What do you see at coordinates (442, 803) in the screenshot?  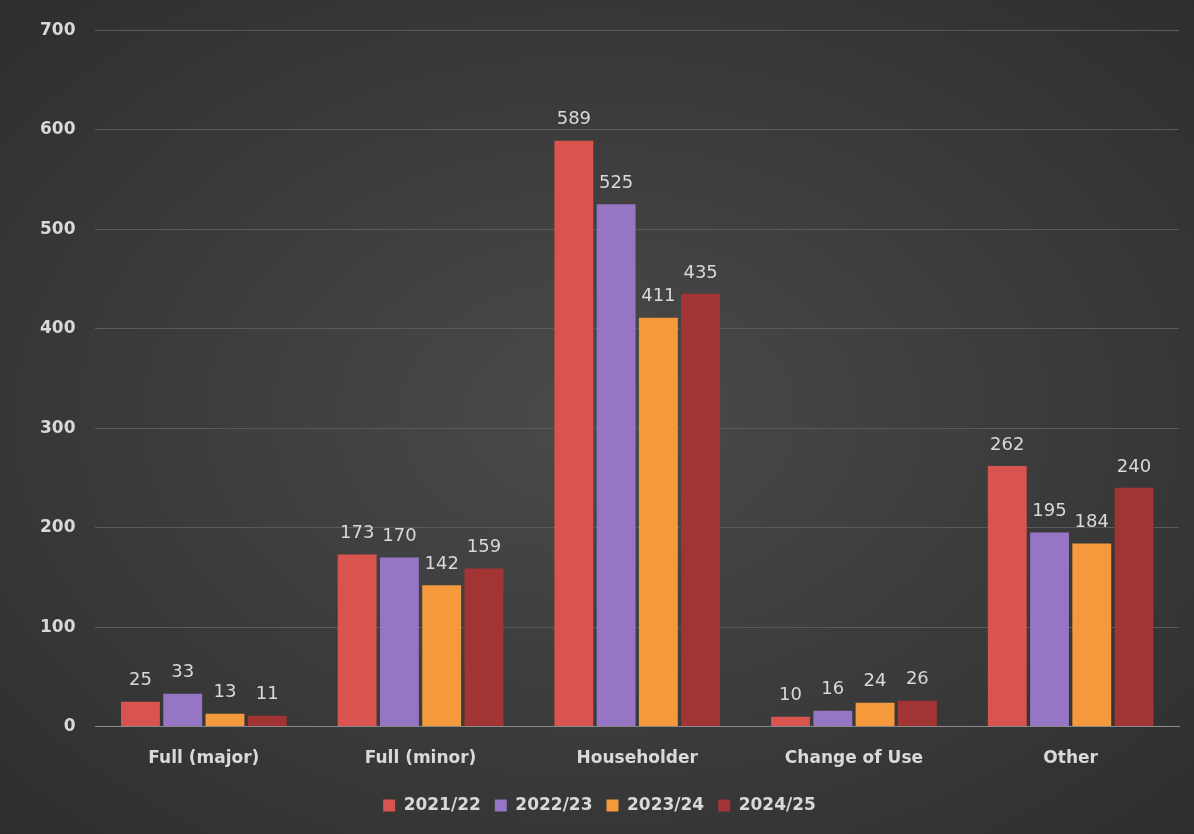 I see `legend-label: 2021/22` at bounding box center [442, 803].